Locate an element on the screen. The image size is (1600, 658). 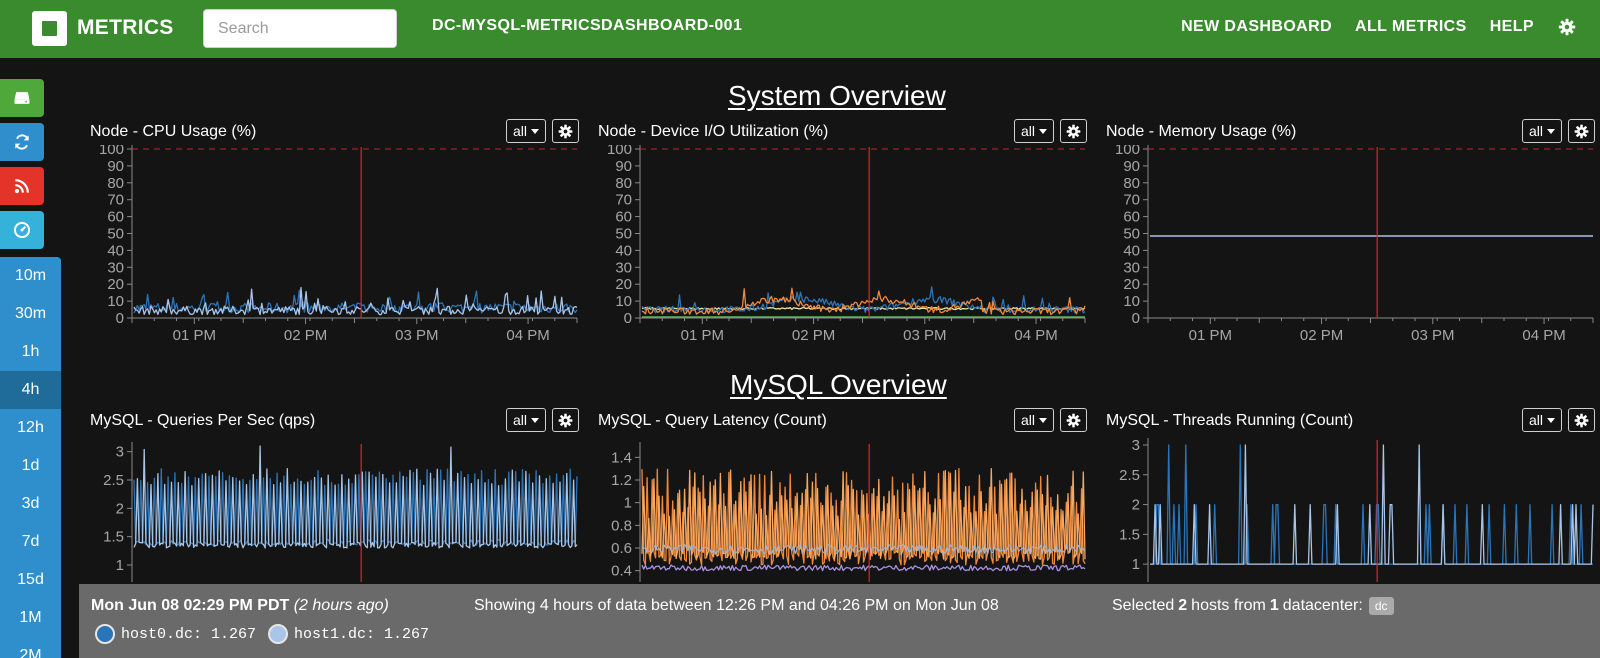
feed-icon is located at coordinates (21, 186).